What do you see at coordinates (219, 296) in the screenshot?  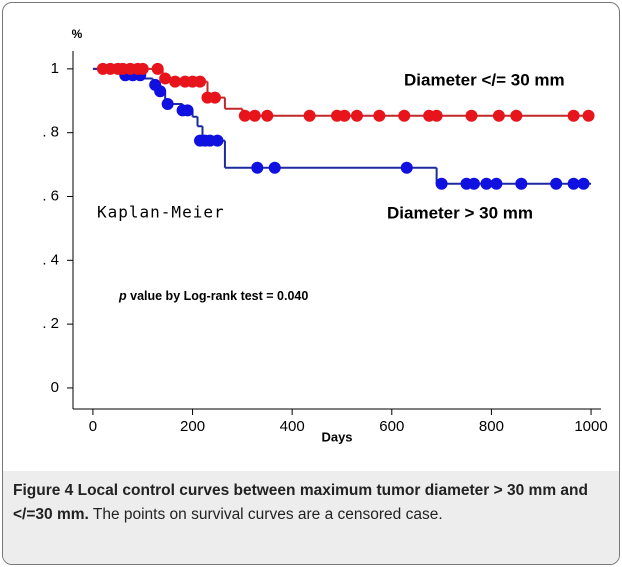 I see `annotation-text: value by Log-rank test = 0.040` at bounding box center [219, 296].